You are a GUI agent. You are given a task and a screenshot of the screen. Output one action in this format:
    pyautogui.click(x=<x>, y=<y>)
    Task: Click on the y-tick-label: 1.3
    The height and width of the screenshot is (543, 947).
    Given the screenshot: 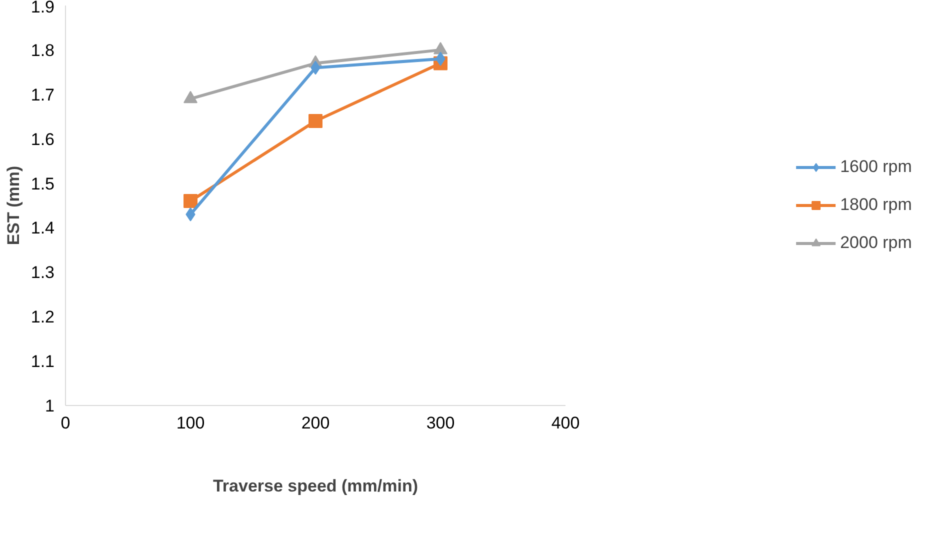 What is the action you would take?
    pyautogui.click(x=42, y=272)
    